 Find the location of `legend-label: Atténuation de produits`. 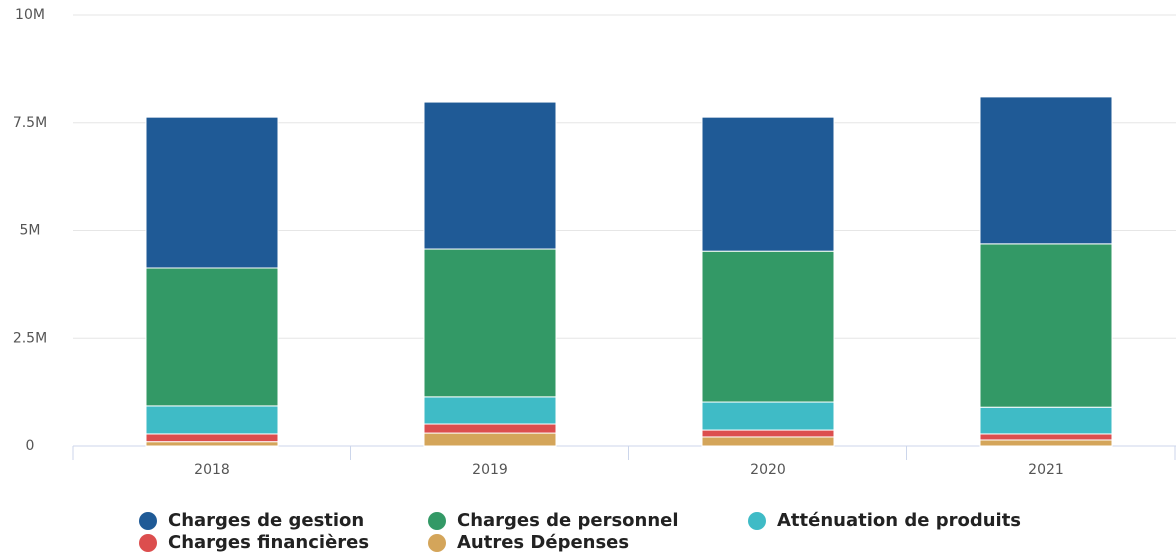

legend-label: Atténuation de produits is located at coordinates (899, 520).